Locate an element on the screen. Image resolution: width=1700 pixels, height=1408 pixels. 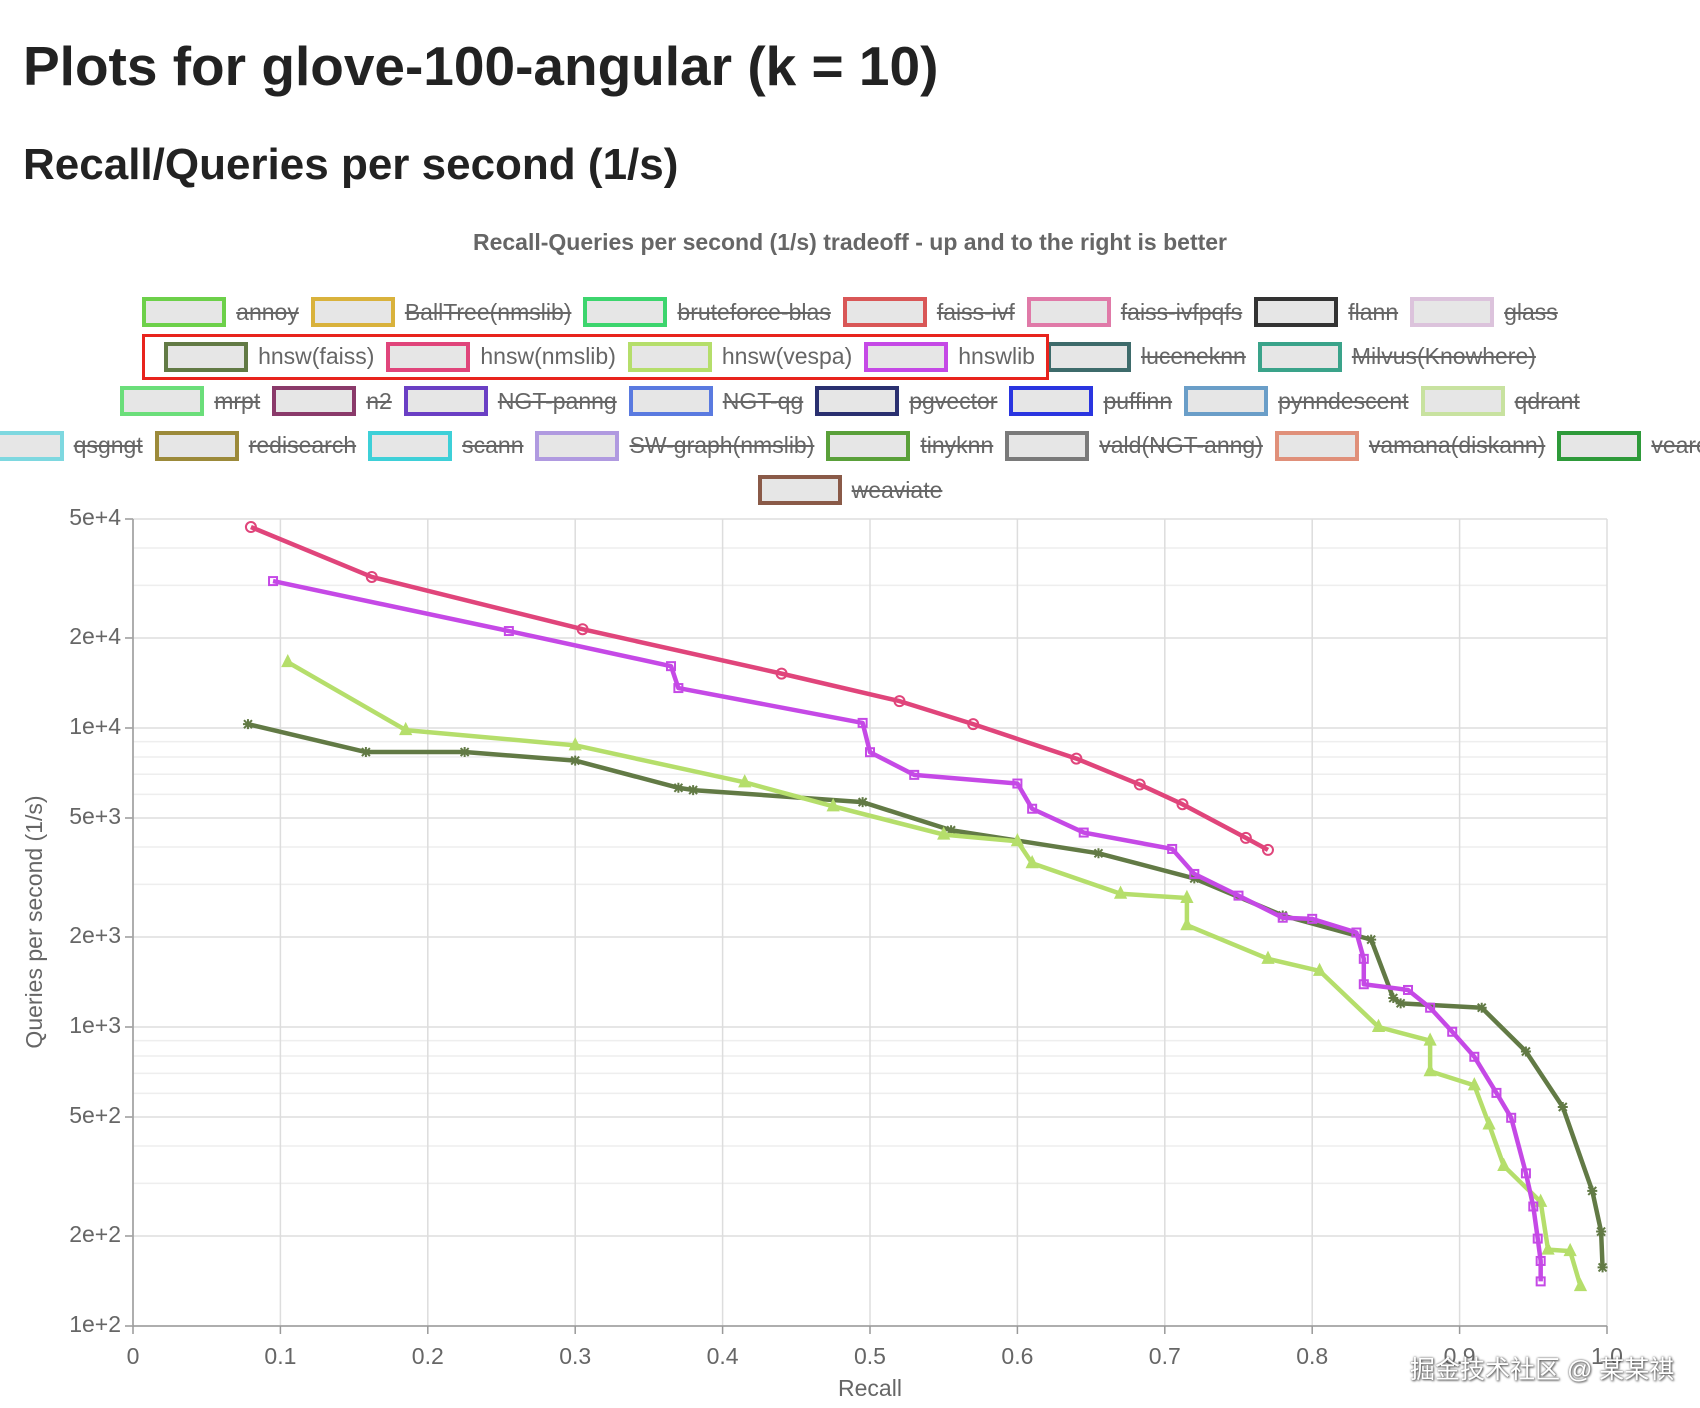
x-axis-label: Recall is located at coordinates (870, 1388).